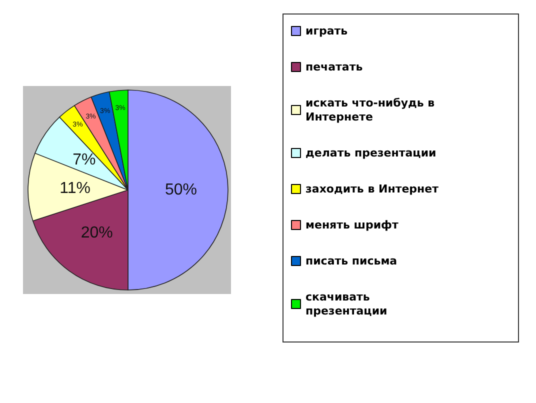  I want to click on legend-label: искать что-нибудь в Интернете, so click(372, 110).